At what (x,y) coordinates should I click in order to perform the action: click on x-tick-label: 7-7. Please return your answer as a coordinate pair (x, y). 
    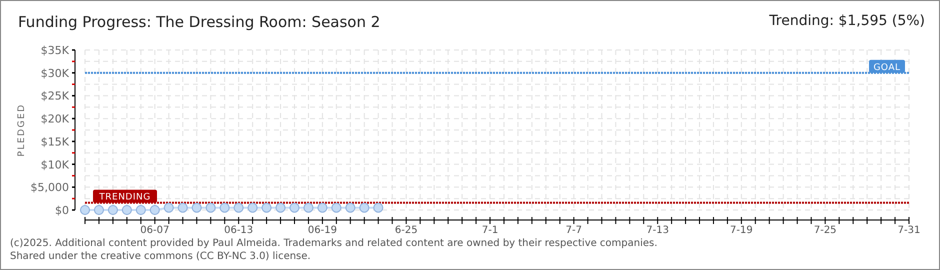
    Looking at the image, I should click on (574, 230).